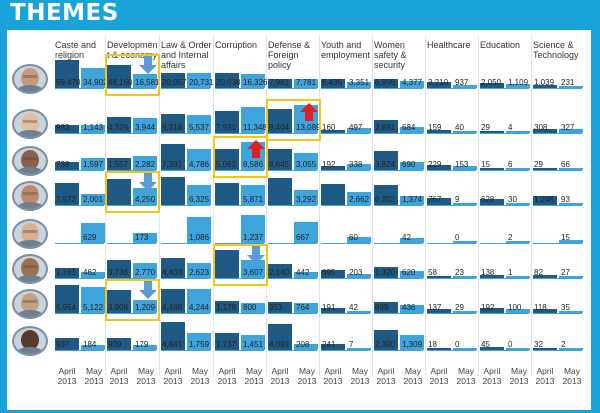 The image size is (600, 413). What do you see at coordinates (187, 74) in the screenshot?
I see `data-cell: 20,057 20,731` at bounding box center [187, 74].